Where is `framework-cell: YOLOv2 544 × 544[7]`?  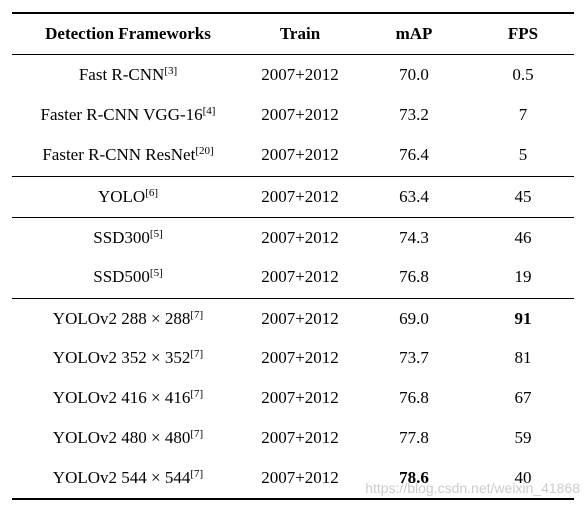 framework-cell: YOLOv2 544 × 544[7] is located at coordinates (128, 477).